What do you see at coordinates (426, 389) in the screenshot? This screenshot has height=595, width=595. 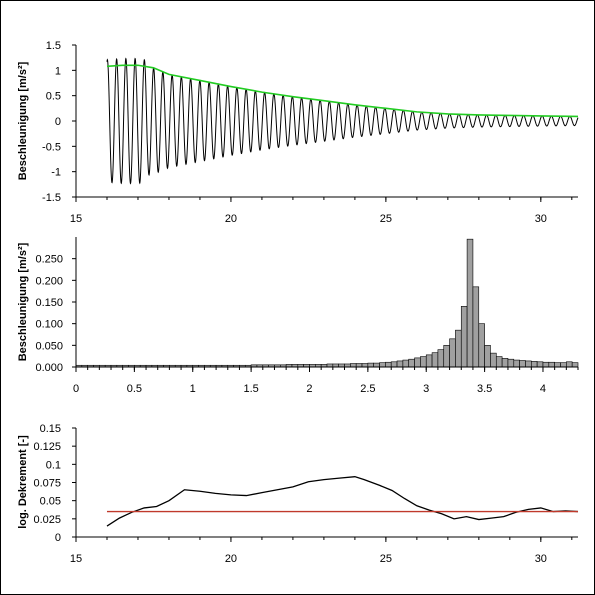 I see `x-tick-label: 3` at bounding box center [426, 389].